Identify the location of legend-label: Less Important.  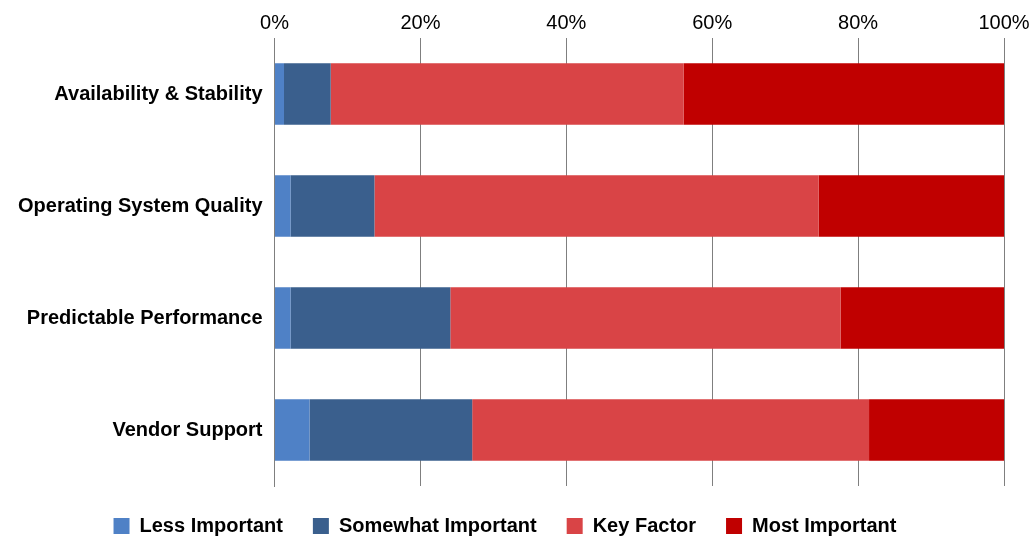
(211, 524).